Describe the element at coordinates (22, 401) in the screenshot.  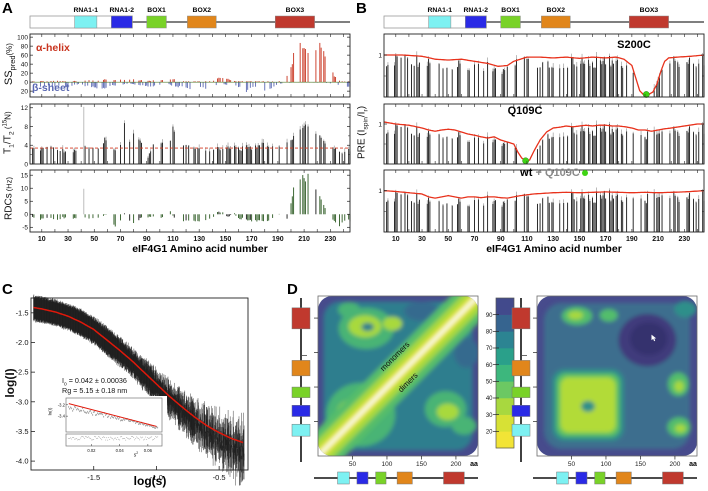
I see `svg-text: -3.0` at that location.